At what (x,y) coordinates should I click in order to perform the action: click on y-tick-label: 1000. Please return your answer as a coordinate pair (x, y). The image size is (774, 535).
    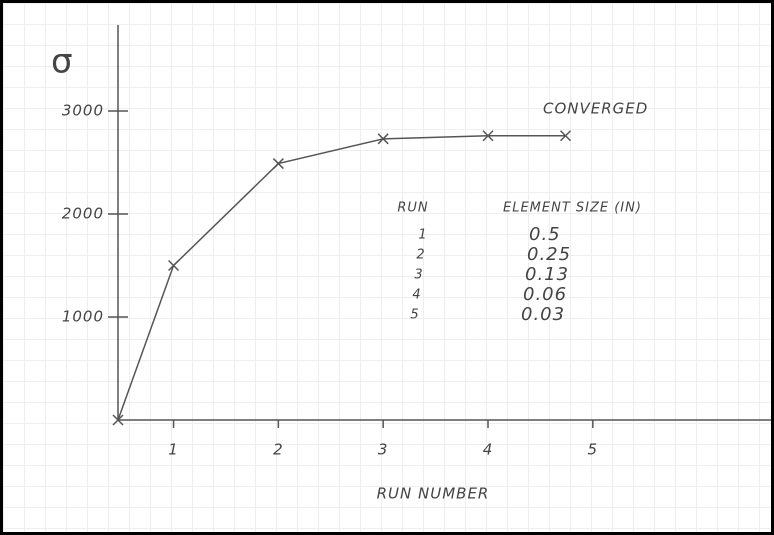
    Looking at the image, I should click on (83, 317).